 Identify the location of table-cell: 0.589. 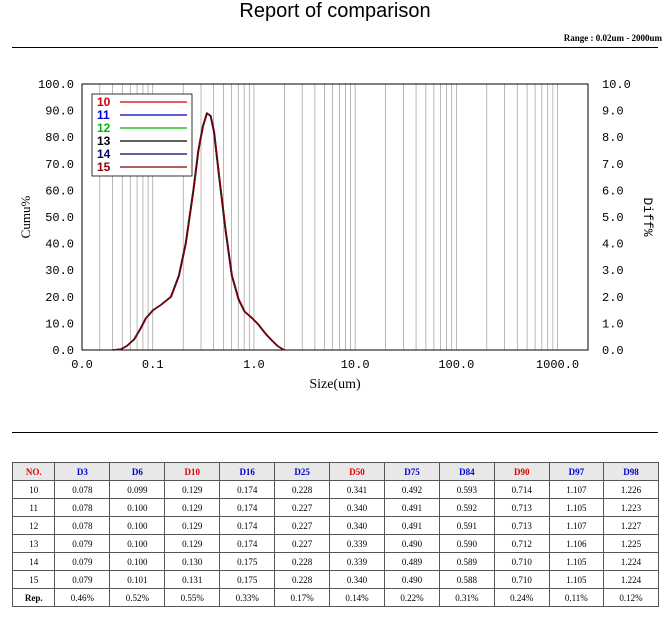
(466, 561).